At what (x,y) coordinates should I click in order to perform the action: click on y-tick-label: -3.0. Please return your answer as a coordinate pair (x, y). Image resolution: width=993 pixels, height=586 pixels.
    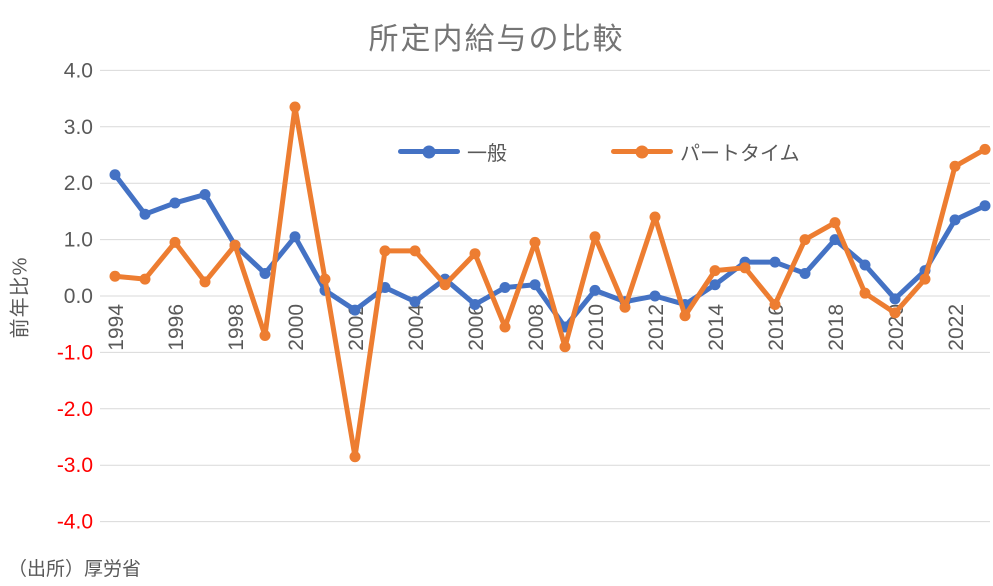
    Looking at the image, I should click on (75, 465).